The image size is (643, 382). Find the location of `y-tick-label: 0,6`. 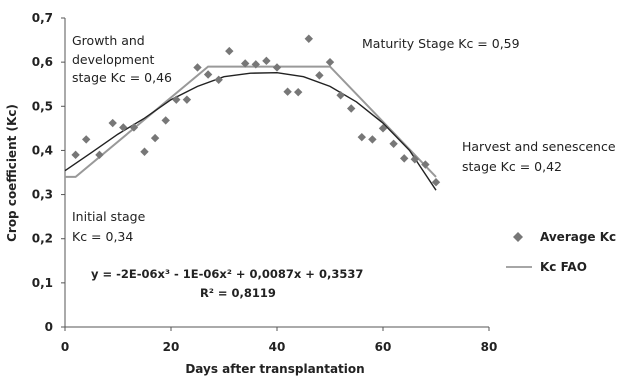

y-tick-label: 0,6 is located at coordinates (42, 62).